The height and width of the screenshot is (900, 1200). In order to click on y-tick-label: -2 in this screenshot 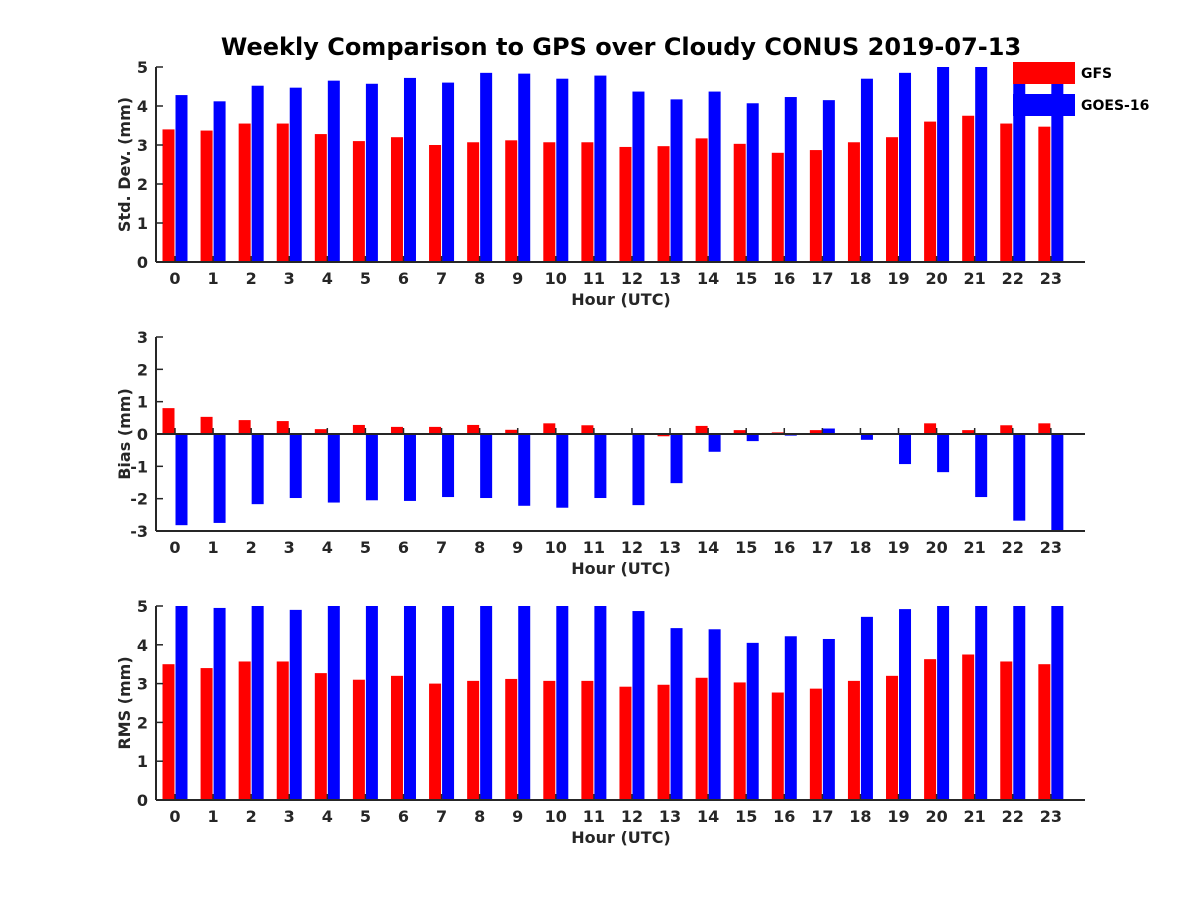, I will do `click(139, 499)`.